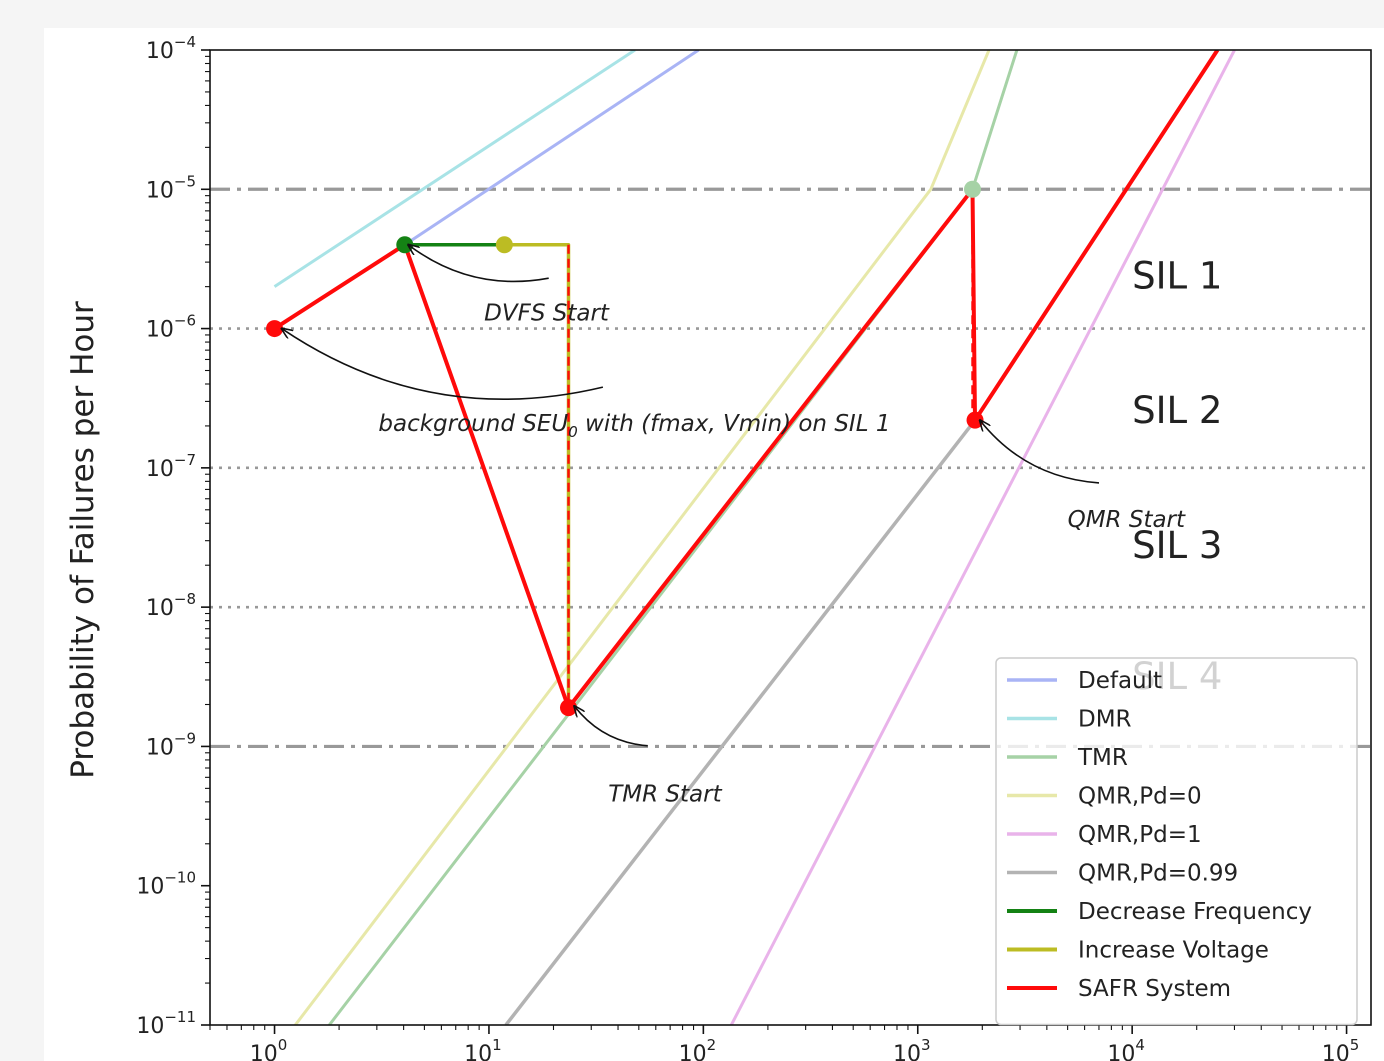 This screenshot has height=1061, width=1384. I want to click on y-tick-label: 10⁻⁹, so click(171, 744).